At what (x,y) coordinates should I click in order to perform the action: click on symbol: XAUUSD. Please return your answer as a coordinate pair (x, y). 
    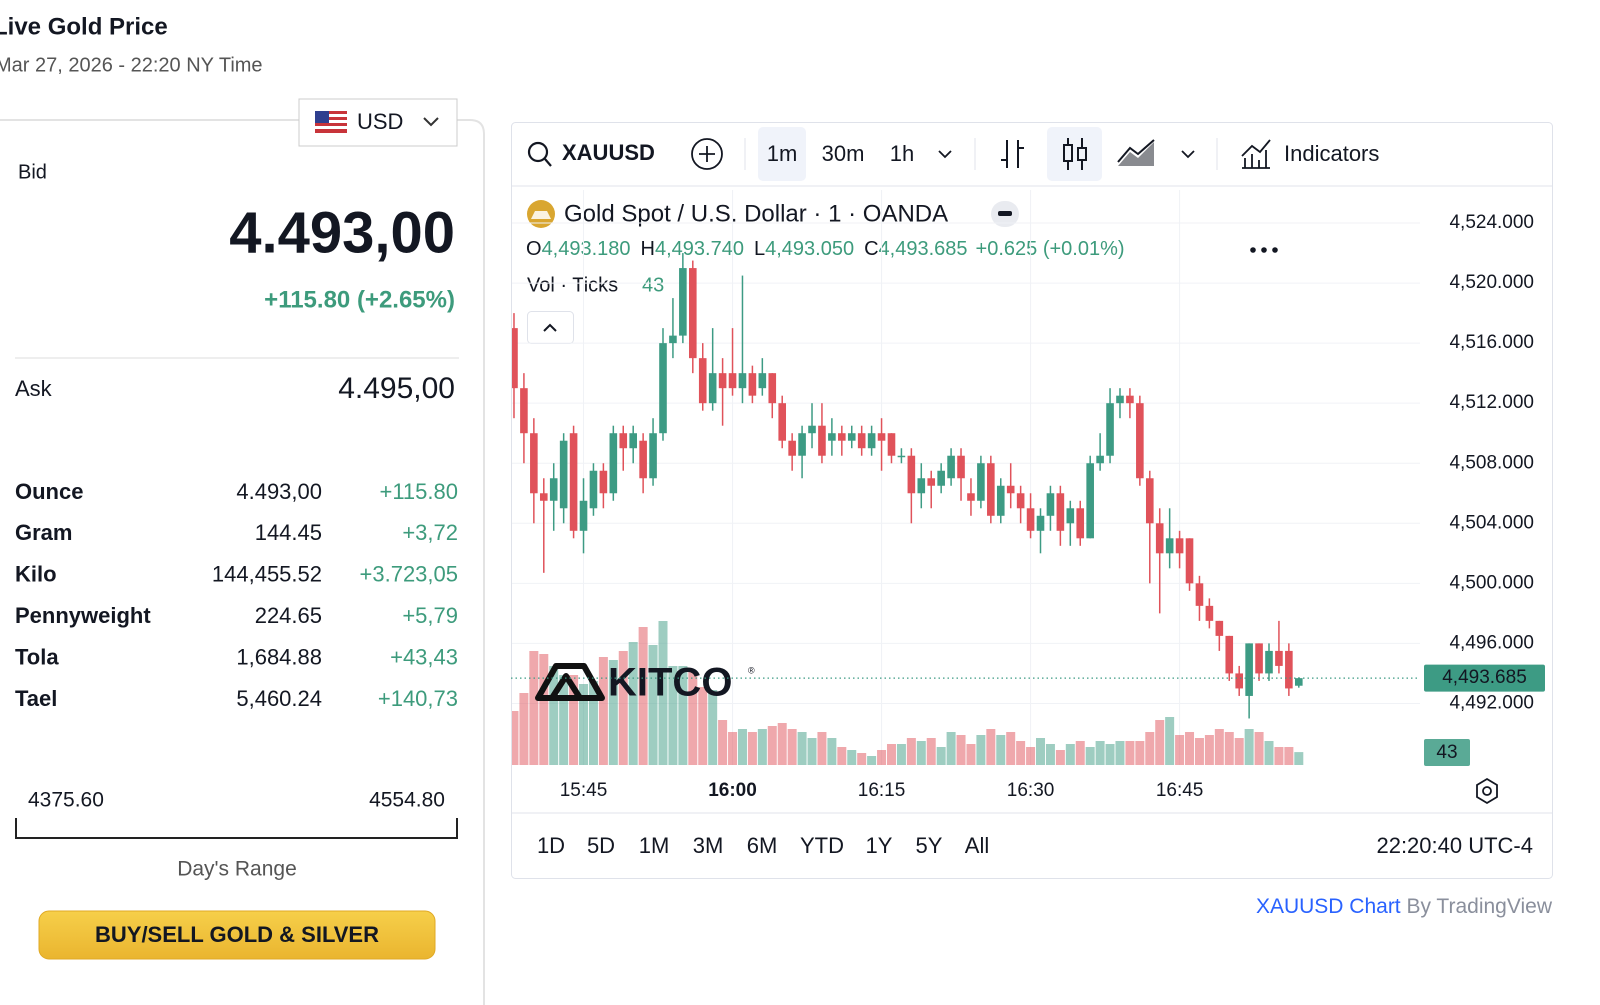
    Looking at the image, I should click on (608, 152).